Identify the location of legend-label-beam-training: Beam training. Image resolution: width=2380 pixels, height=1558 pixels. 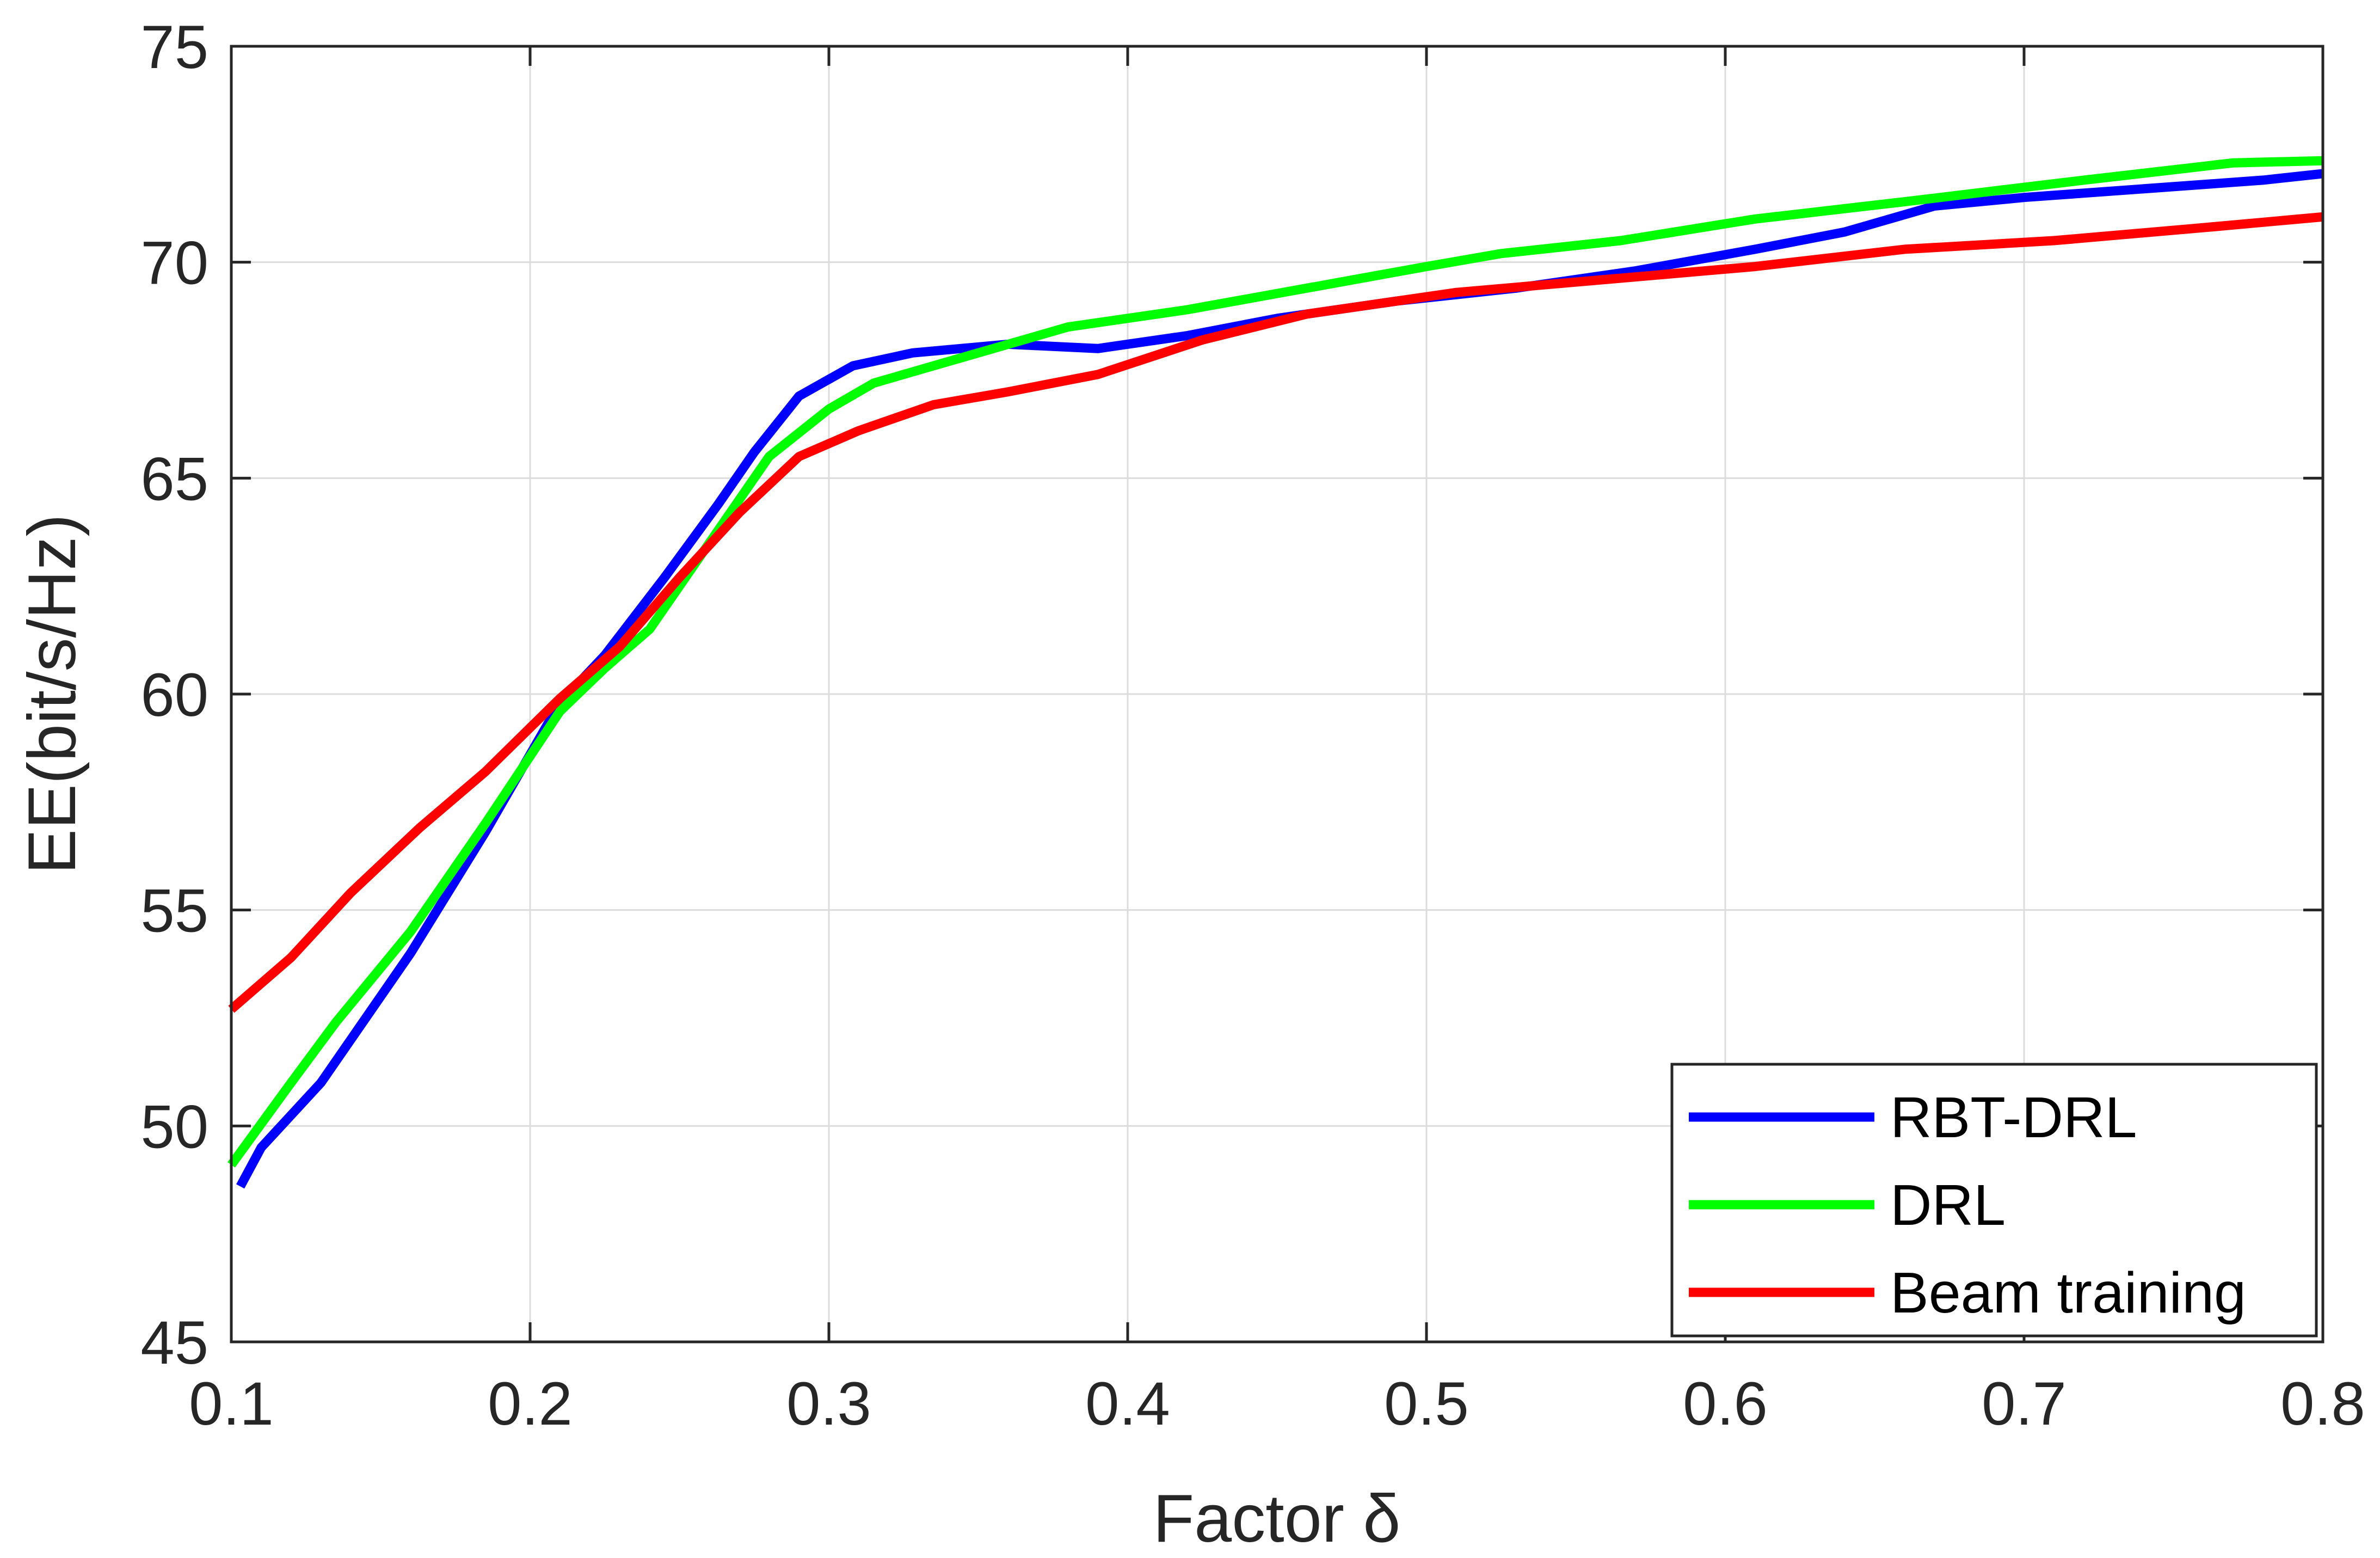
(2068, 1293).